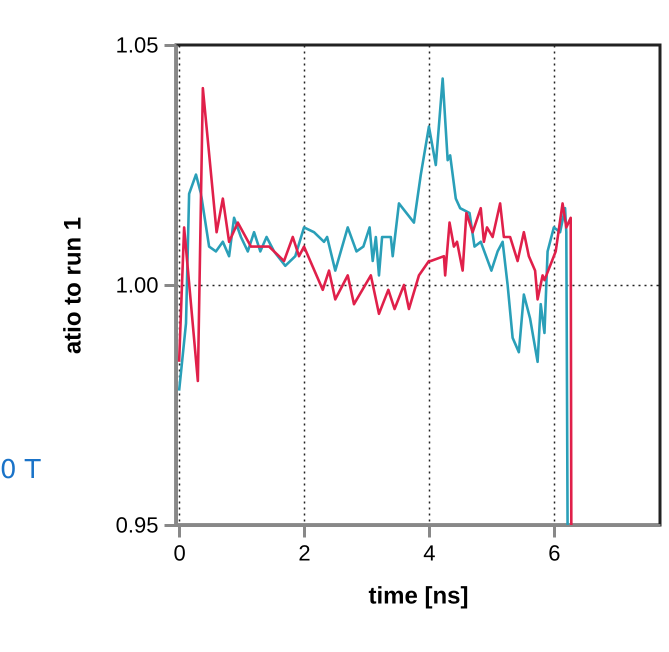  Describe the element at coordinates (137, 285) in the screenshot. I see `y-tick-label: 1.00` at that location.